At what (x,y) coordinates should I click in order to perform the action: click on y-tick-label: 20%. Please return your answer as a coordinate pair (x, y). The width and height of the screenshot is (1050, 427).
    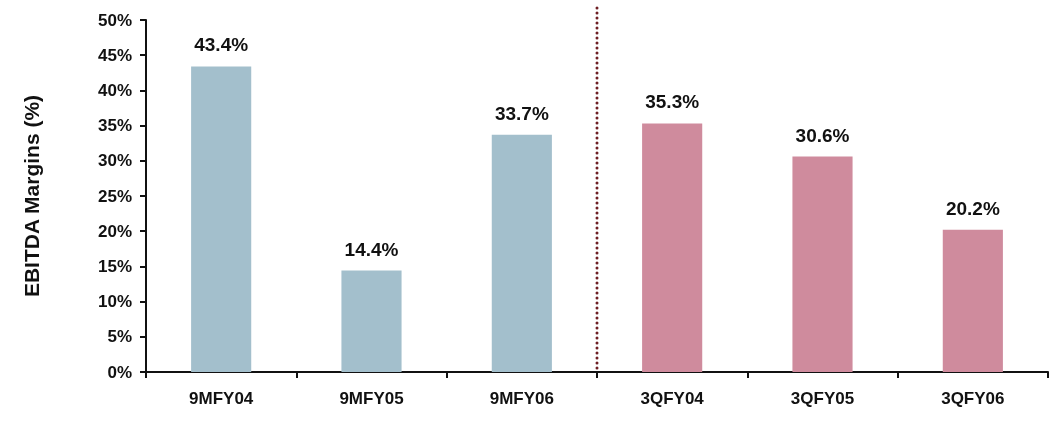
    Looking at the image, I should click on (114, 231).